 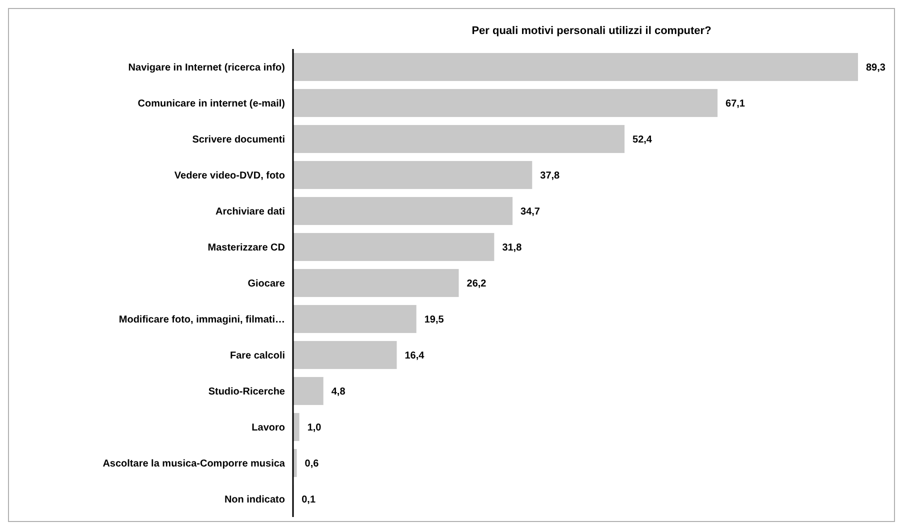 I want to click on data-label: 67,1, so click(x=736, y=104).